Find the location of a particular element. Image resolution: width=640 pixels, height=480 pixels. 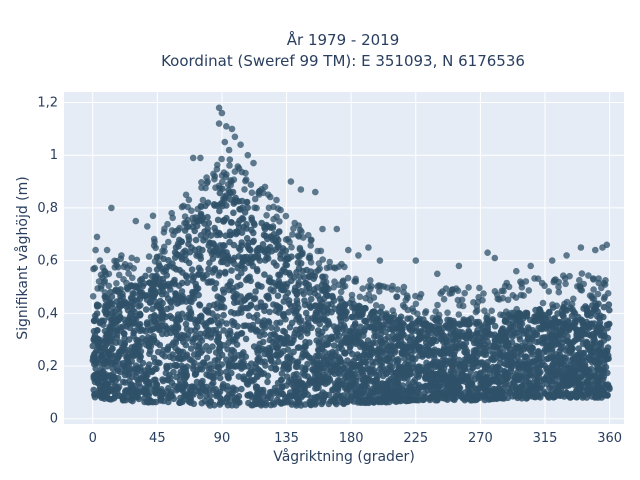

y-tick-label: 0 is located at coordinates (54, 419).